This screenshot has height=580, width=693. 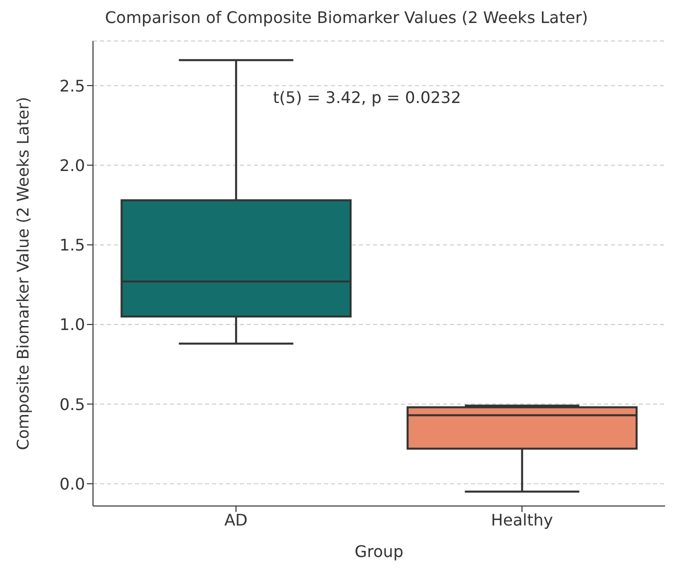 What do you see at coordinates (72, 165) in the screenshot?
I see `y-tick-label: 2.0` at bounding box center [72, 165].